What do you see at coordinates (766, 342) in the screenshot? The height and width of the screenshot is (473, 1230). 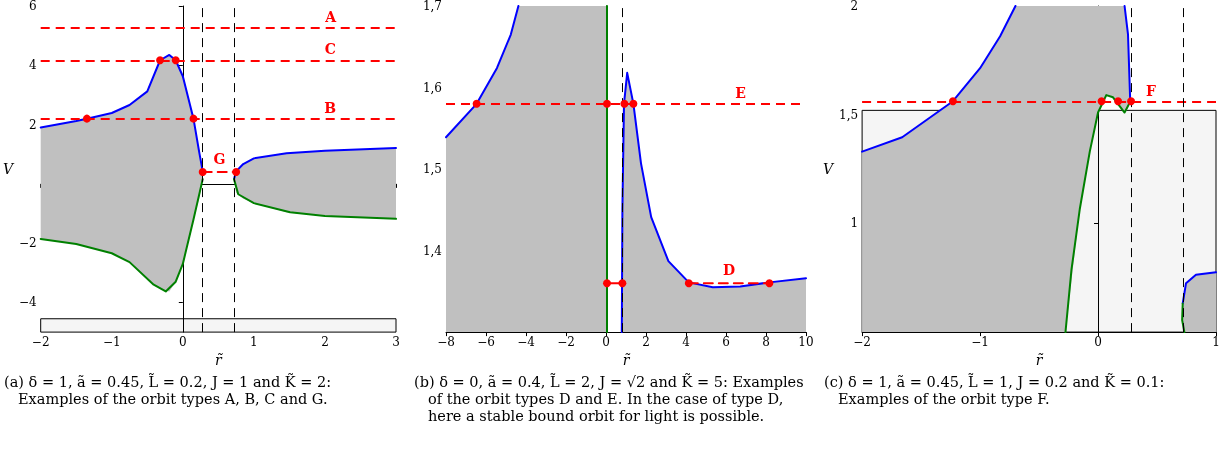 I see `x-tick-label: 8` at bounding box center [766, 342].